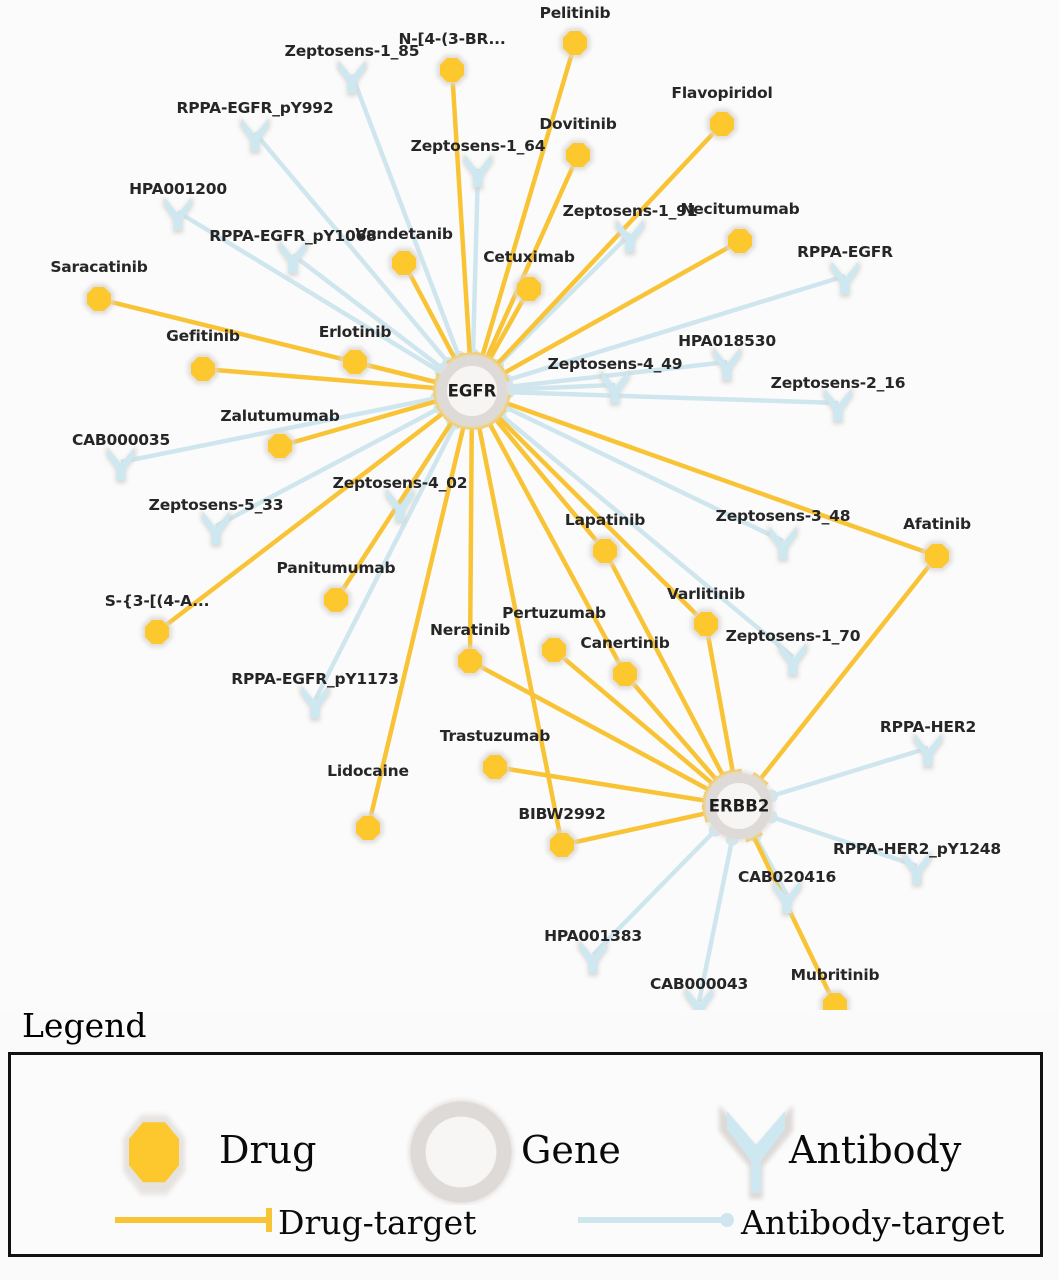 This screenshot has height=1280, width=1059. What do you see at coordinates (472, 391) in the screenshot?
I see `gene-label: EGFR` at bounding box center [472, 391].